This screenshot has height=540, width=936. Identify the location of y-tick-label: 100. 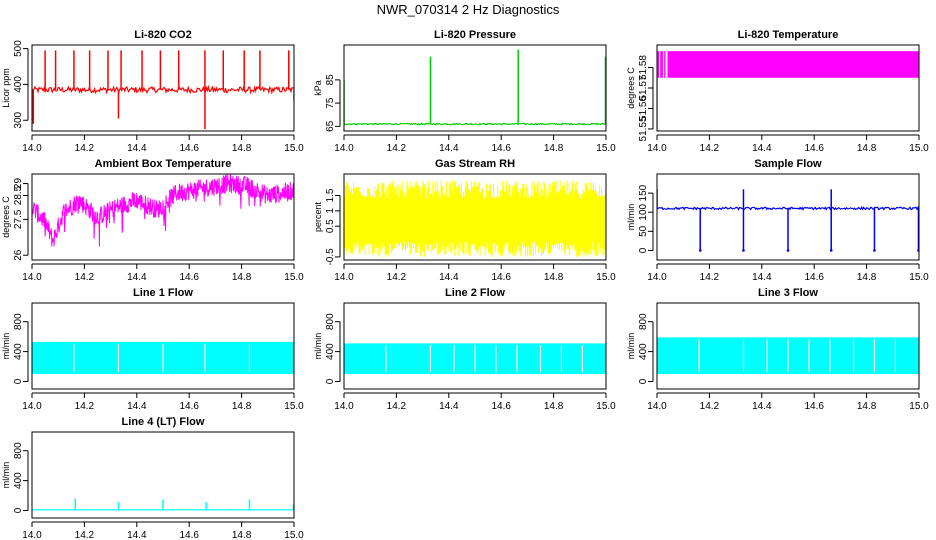
(643, 211).